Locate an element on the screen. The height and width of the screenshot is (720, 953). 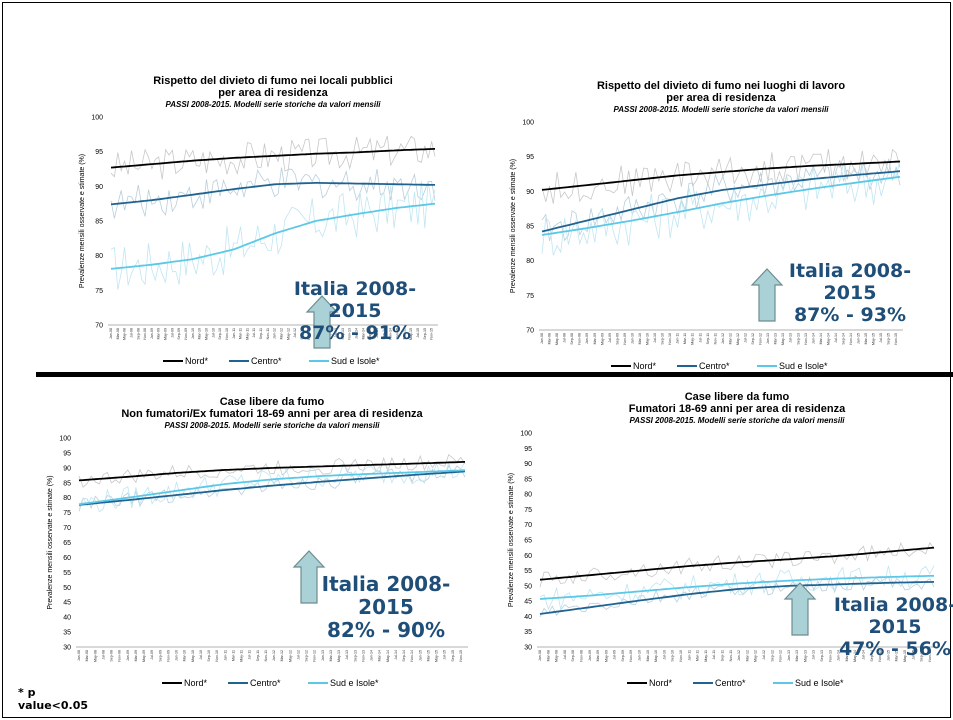
annotation-text: 82% - 90% is located at coordinates (386, 630).